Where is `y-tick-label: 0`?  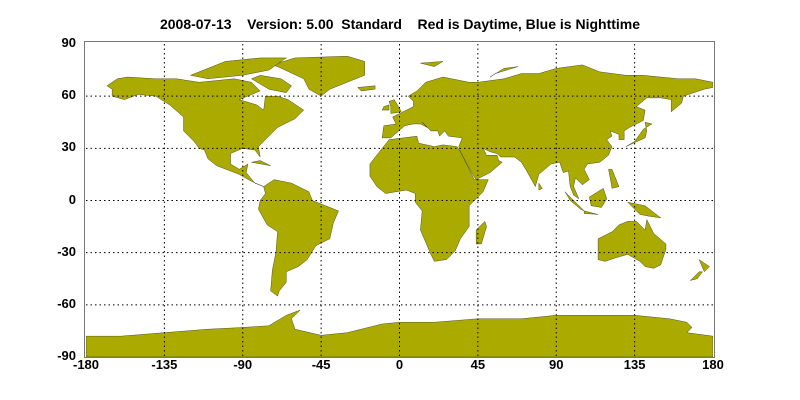 y-tick-label: 0 is located at coordinates (72, 199).